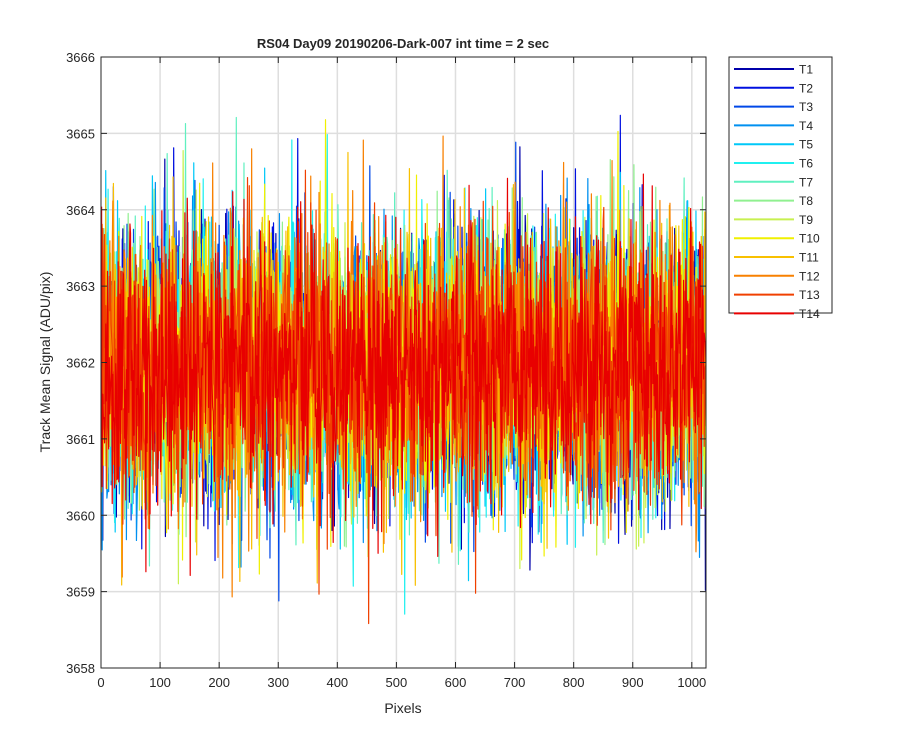 The height and width of the screenshot is (750, 900). Describe the element at coordinates (45, 362) in the screenshot. I see `y-axis-label: Track Mean Signal (ADU/pix)` at that location.